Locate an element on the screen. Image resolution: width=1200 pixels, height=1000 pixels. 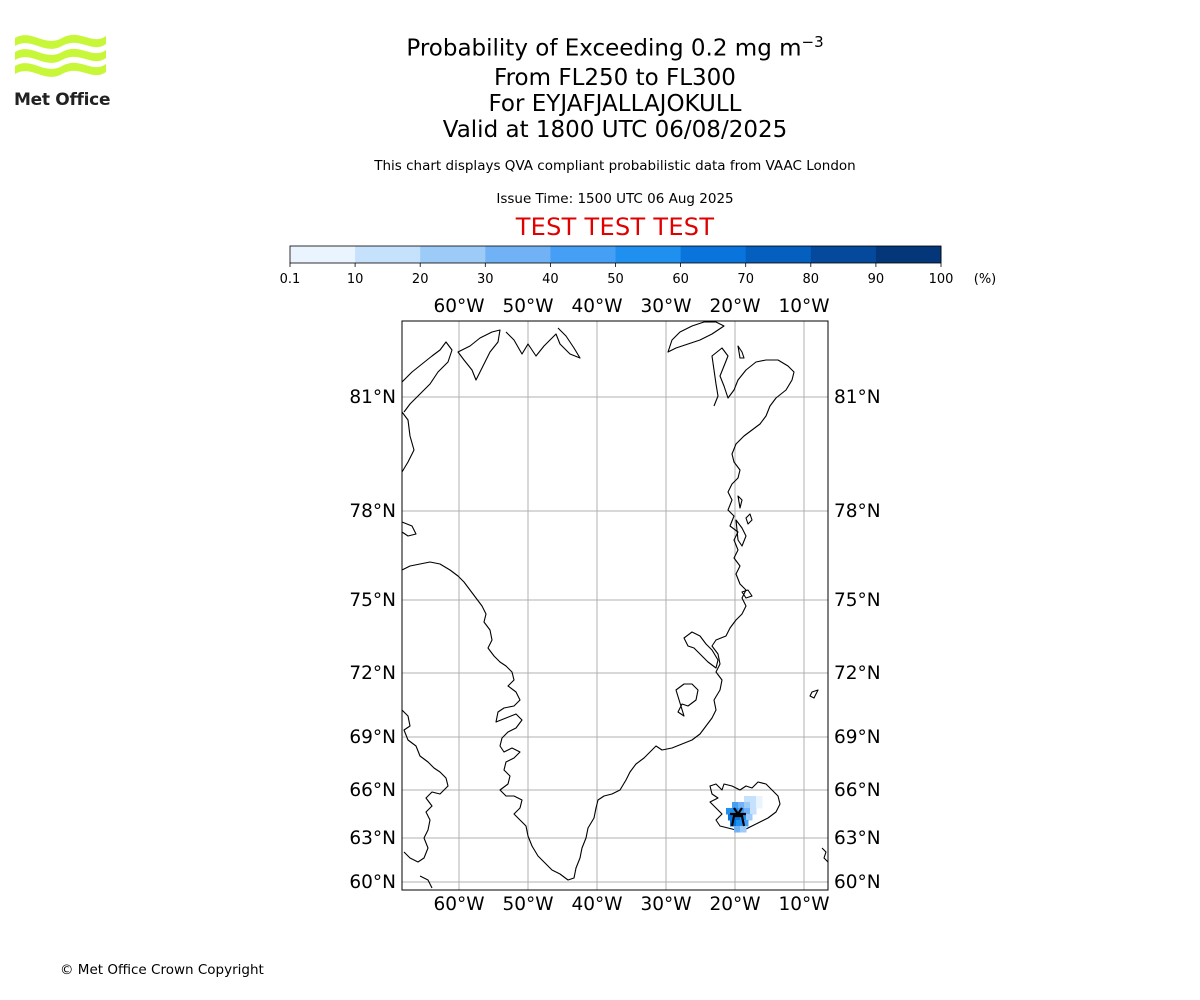
colorbar-tick-label: 50 is located at coordinates (615, 279).